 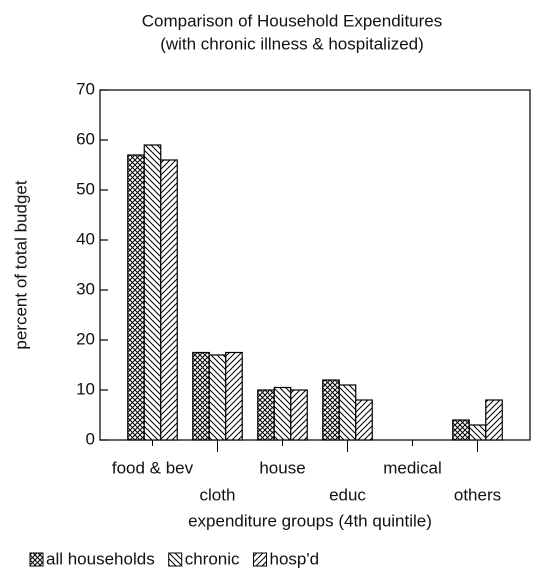 I want to click on x-tick-label: medical, so click(x=412, y=467).